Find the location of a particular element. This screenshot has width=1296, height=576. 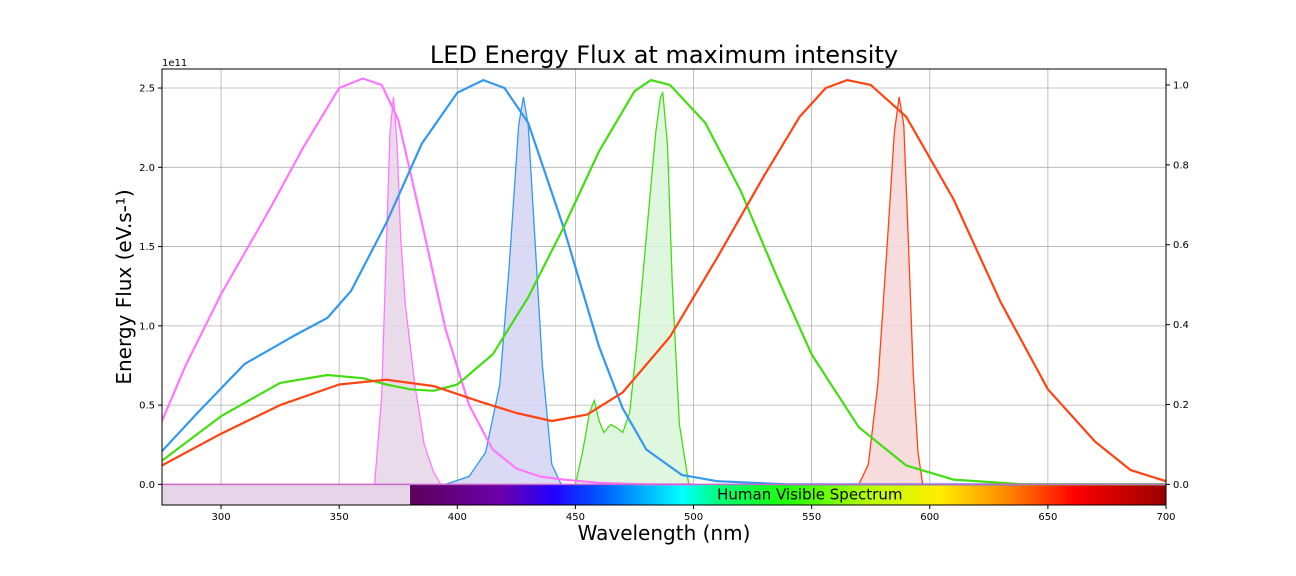

y2-tick-label: 0.2 is located at coordinates (1181, 405).